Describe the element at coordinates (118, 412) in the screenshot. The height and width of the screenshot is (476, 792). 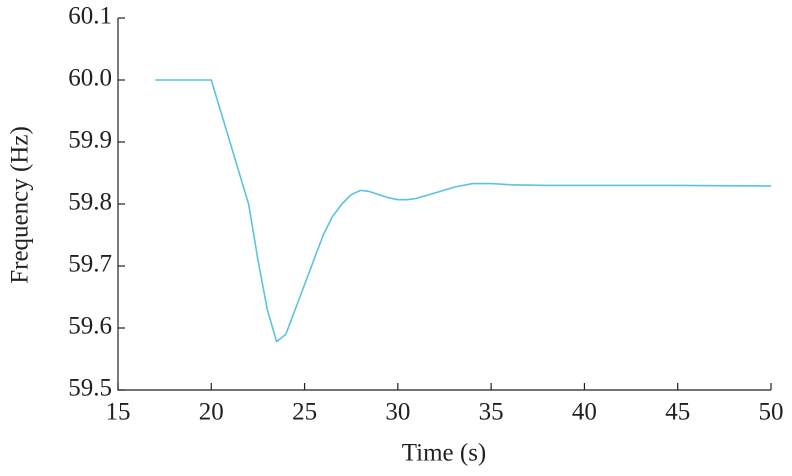
I see `x-tick-label: 15` at that location.